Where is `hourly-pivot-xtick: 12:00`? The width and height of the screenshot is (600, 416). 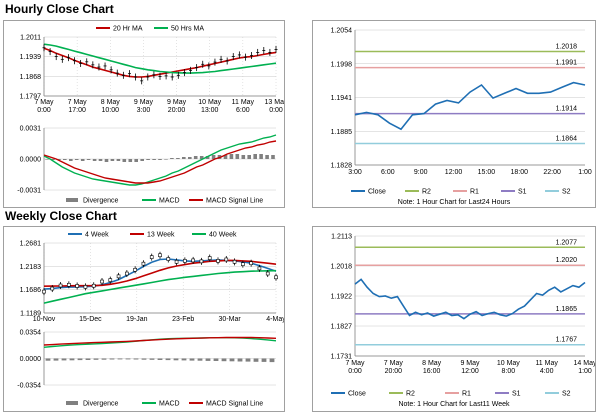 hourly-pivot-xtick: 12:00 is located at coordinates (454, 172).